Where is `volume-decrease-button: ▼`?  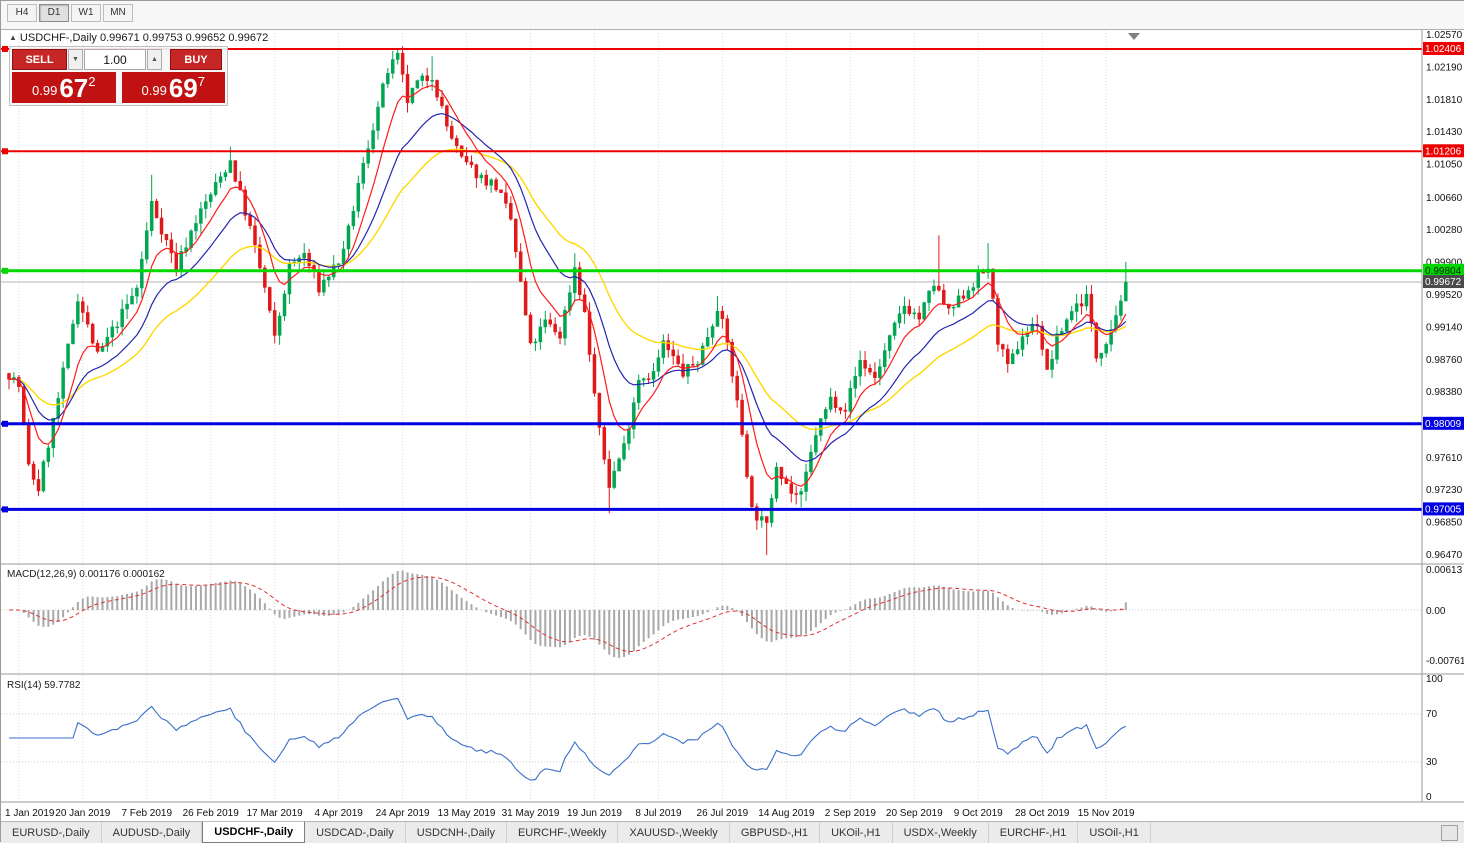
volume-decrease-button: ▼ is located at coordinates (75, 59).